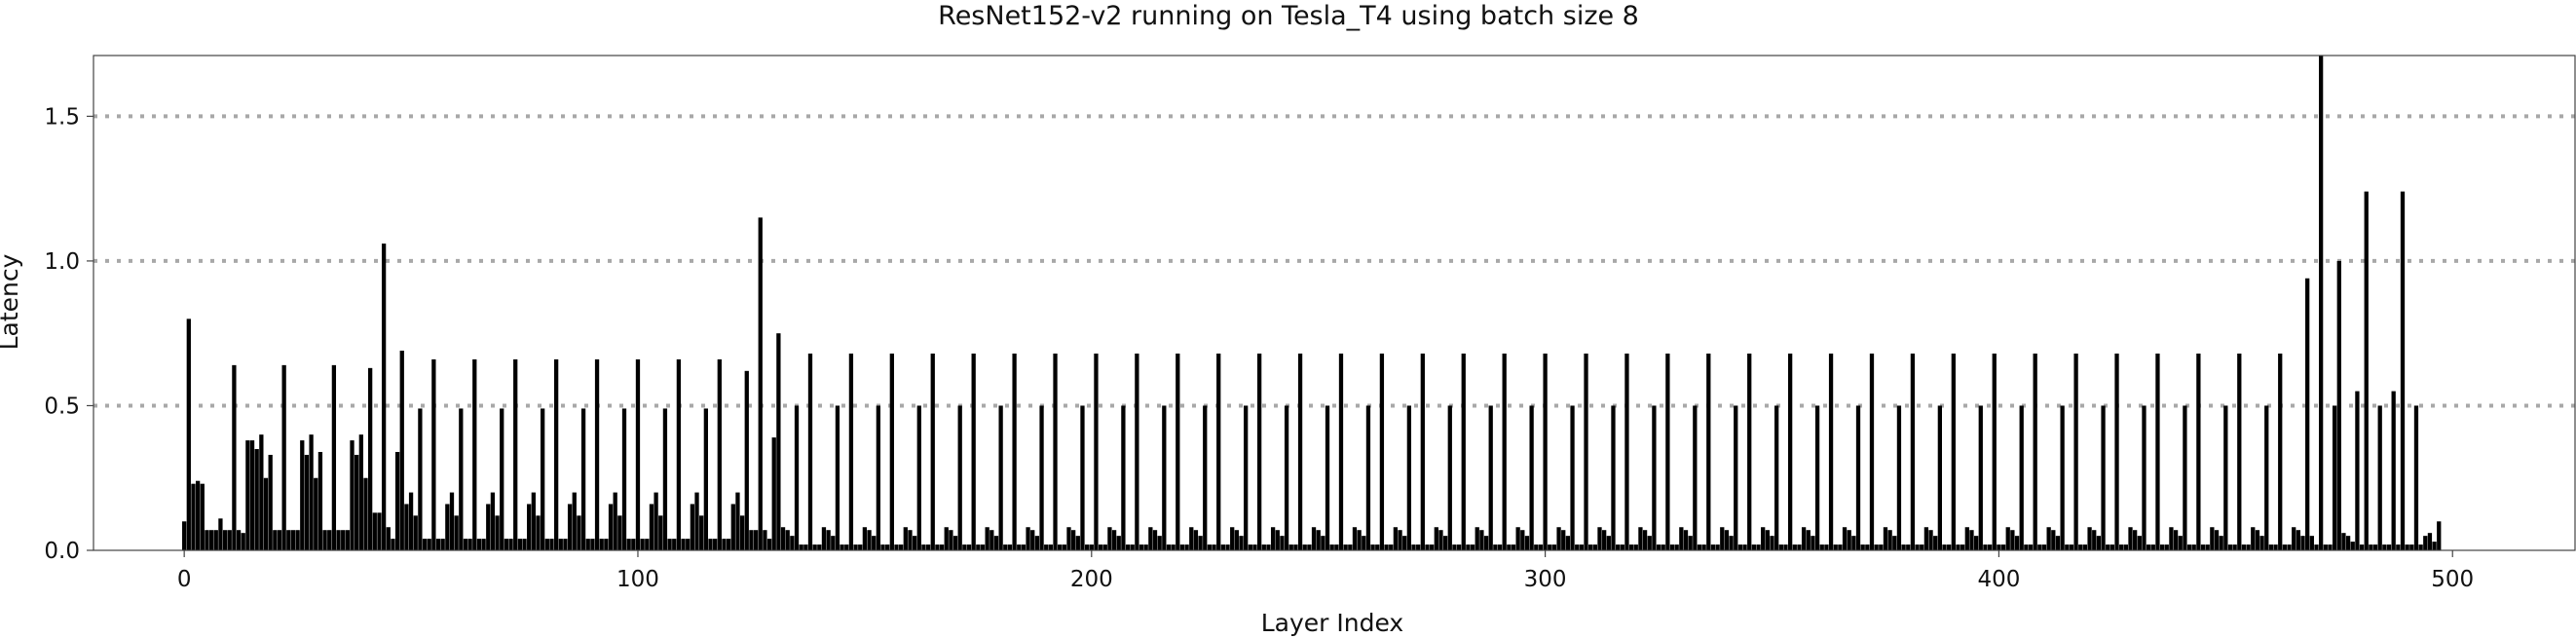 The width and height of the screenshot is (2576, 638). Describe the element at coordinates (1332, 623) in the screenshot. I see `x-axis-label: Layer Index` at that location.